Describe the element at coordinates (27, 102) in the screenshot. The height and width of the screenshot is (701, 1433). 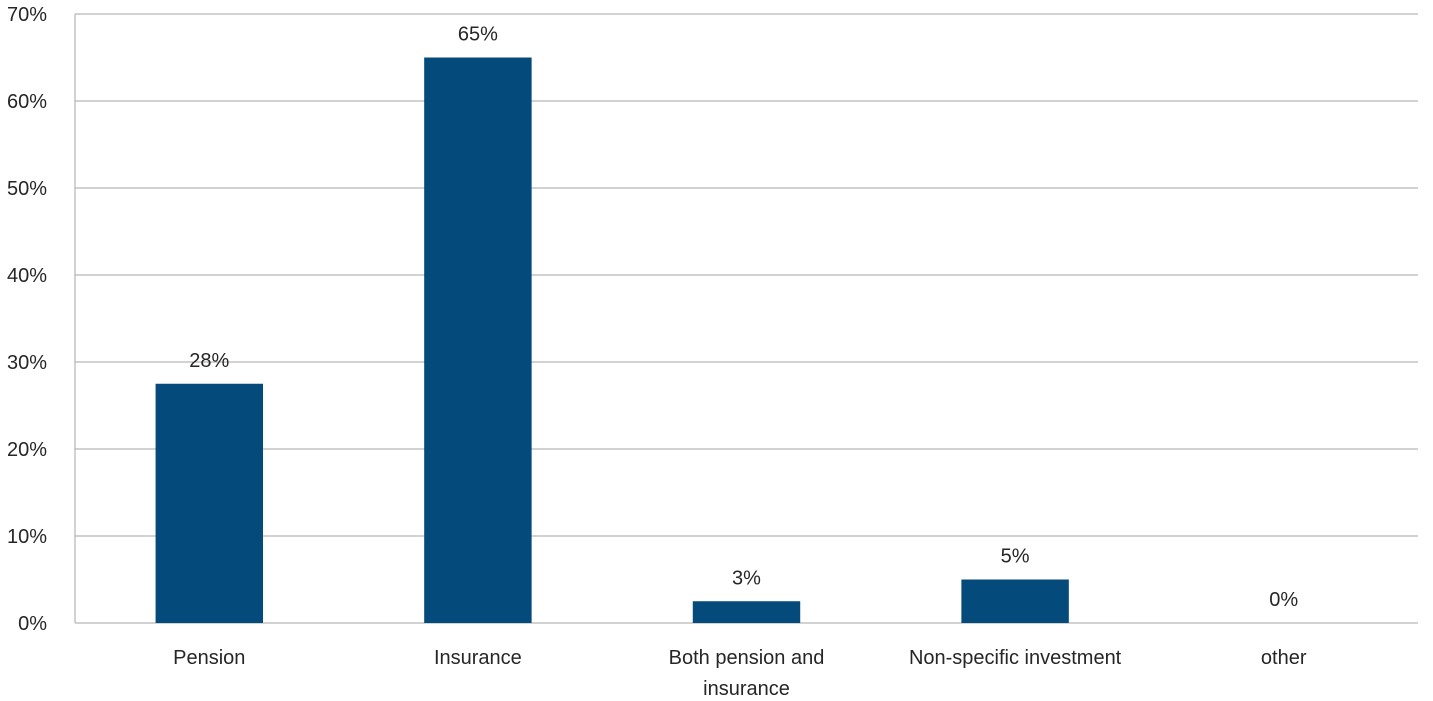
I see `y-tick-label: 60%` at that location.